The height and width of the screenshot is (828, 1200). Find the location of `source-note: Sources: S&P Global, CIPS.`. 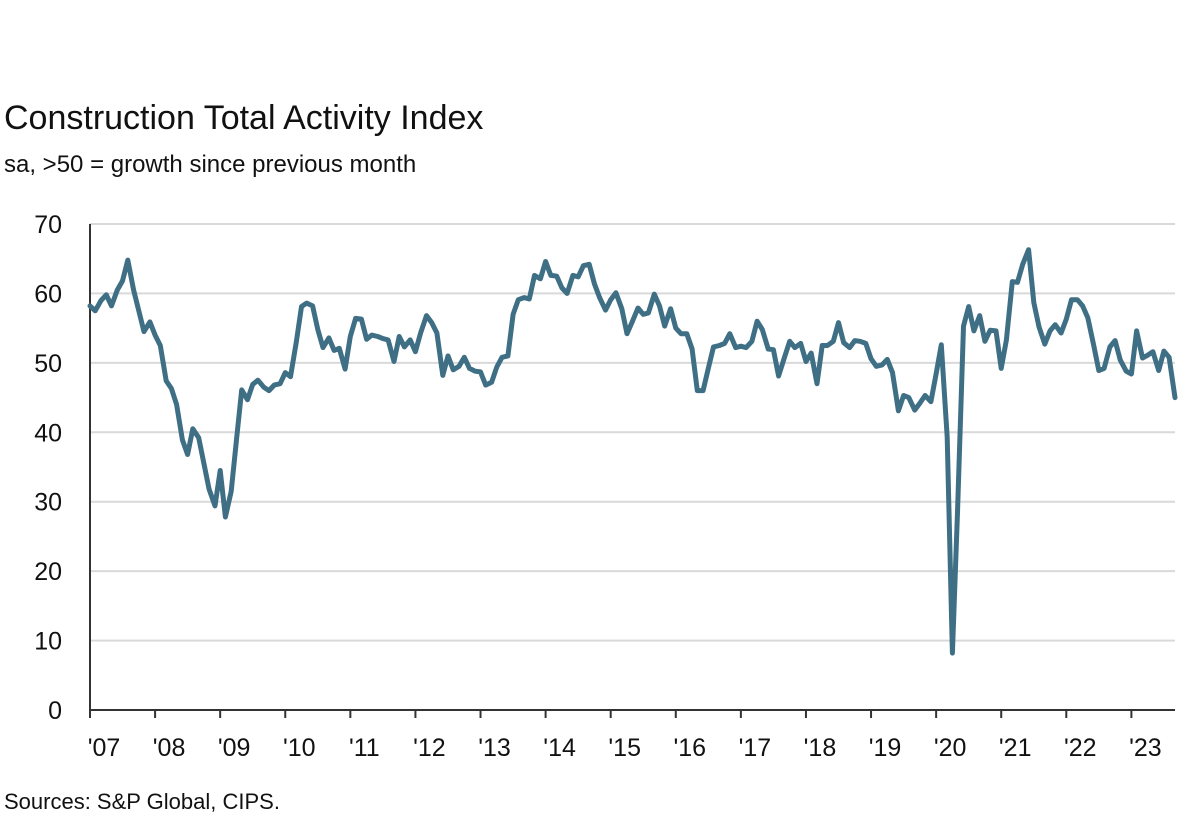

source-note: Sources: S&P Global, CIPS. is located at coordinates (142, 801).